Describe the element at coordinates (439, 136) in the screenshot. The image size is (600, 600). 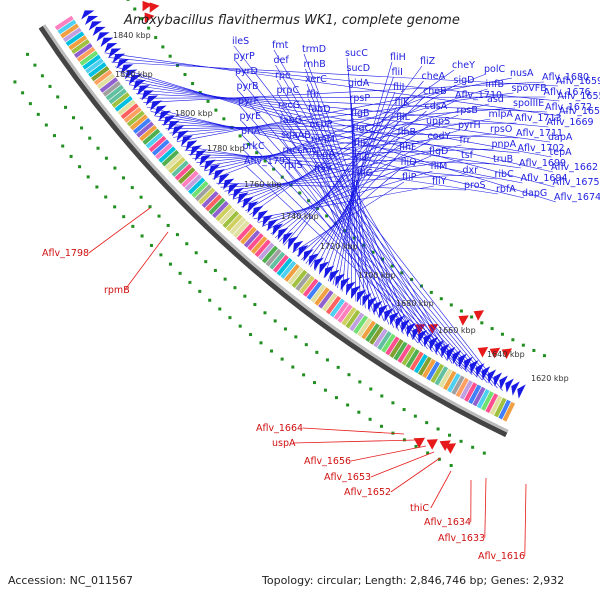
I see `gene-label: codY` at that location.